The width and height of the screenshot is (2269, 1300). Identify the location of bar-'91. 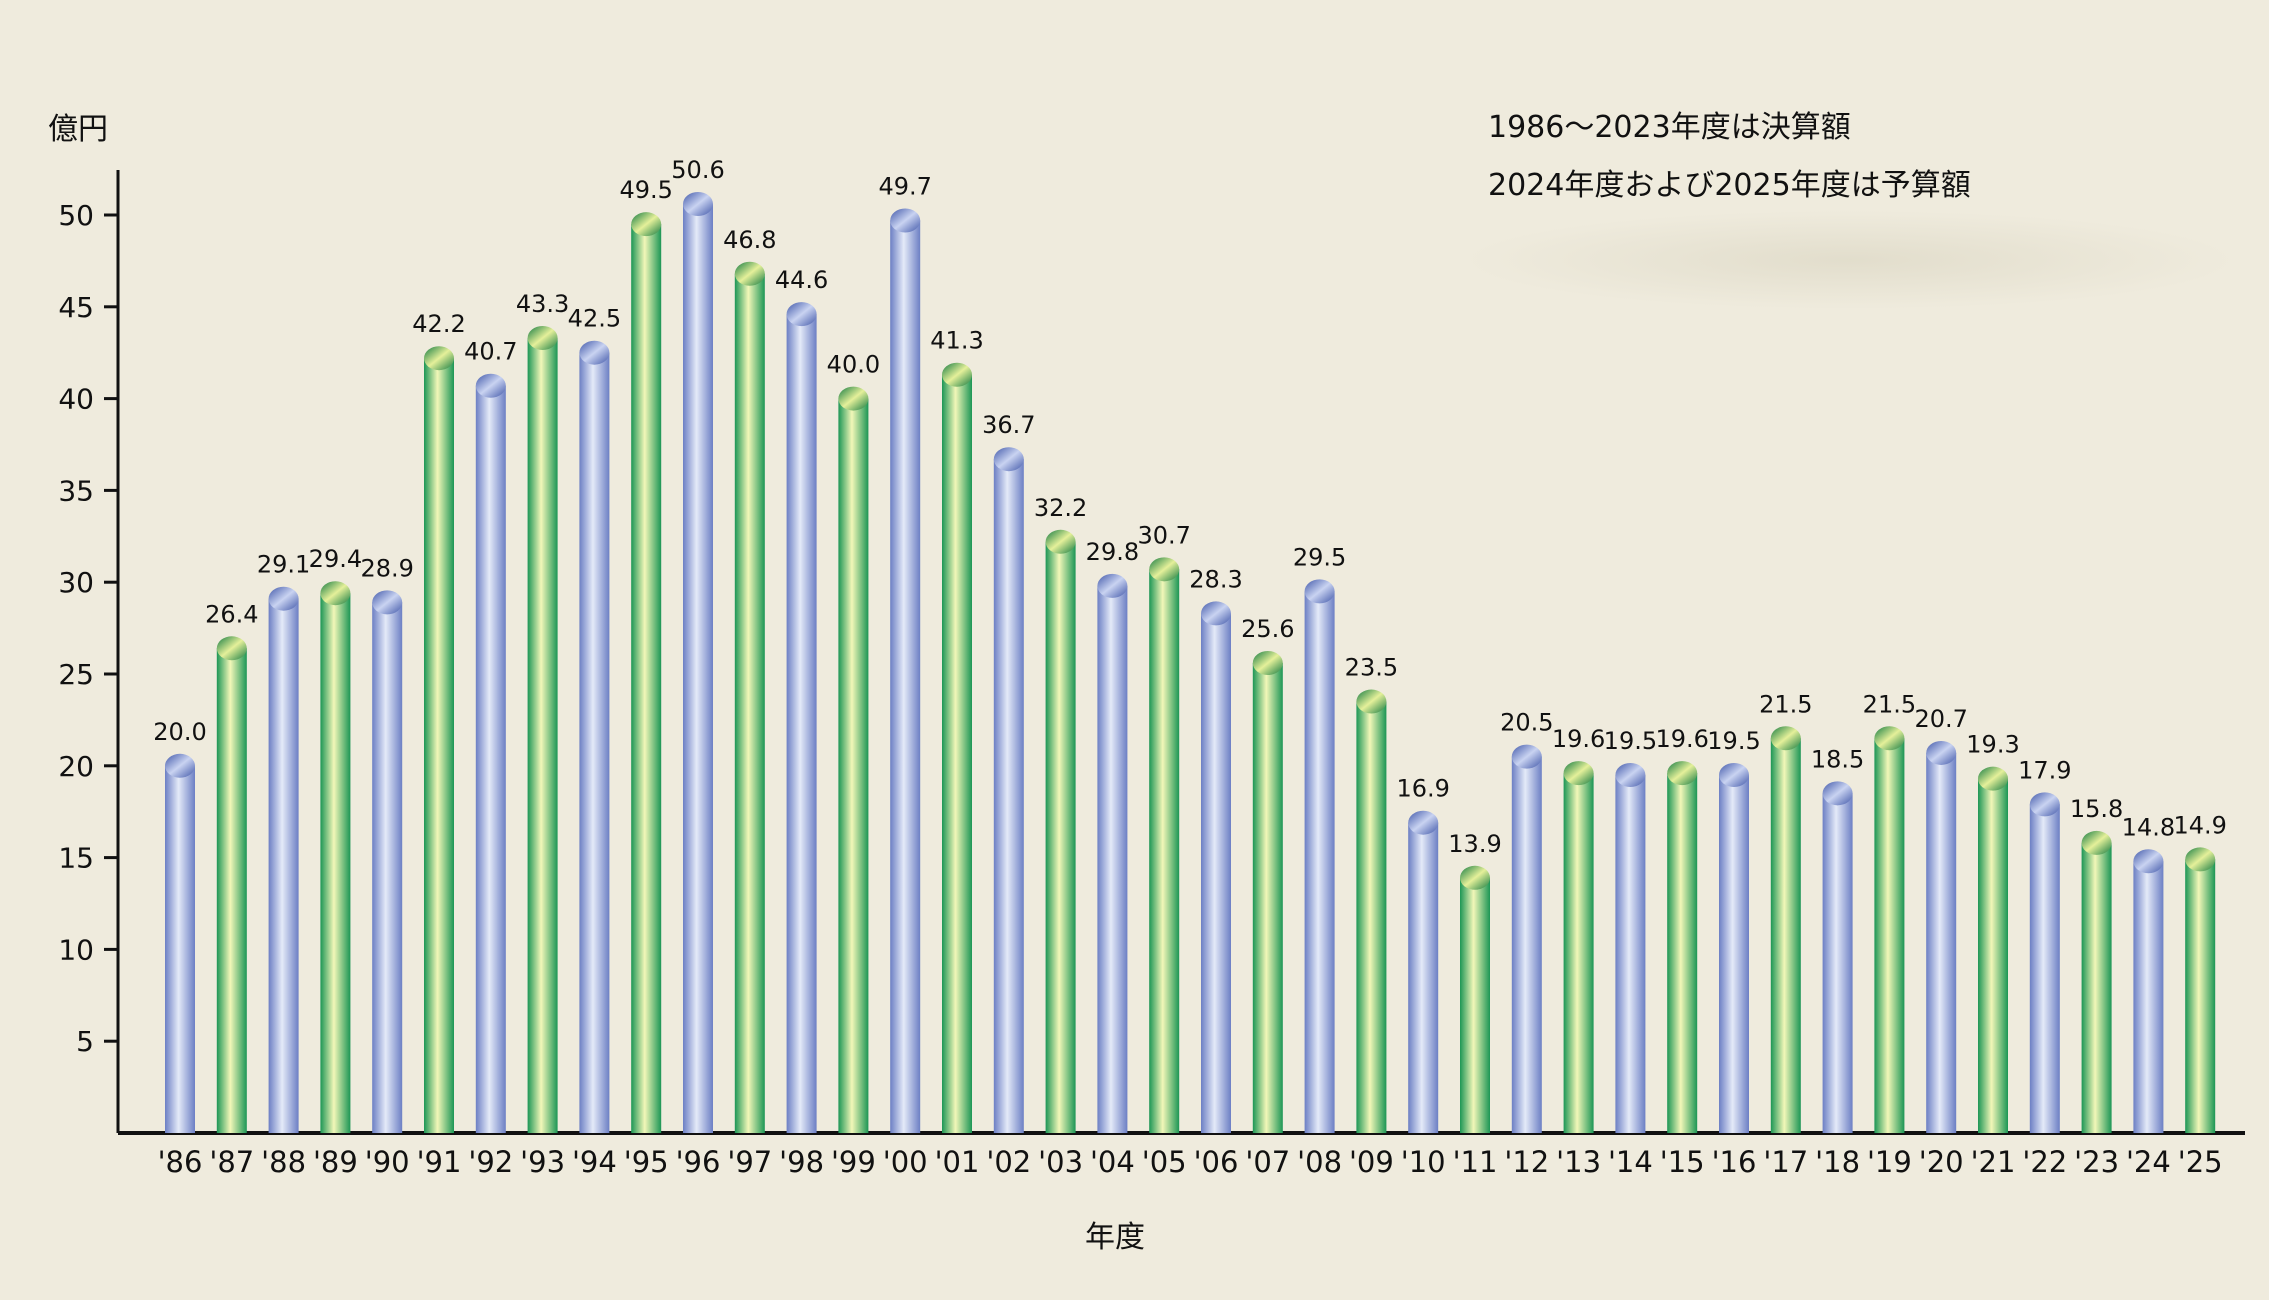
(439, 739).